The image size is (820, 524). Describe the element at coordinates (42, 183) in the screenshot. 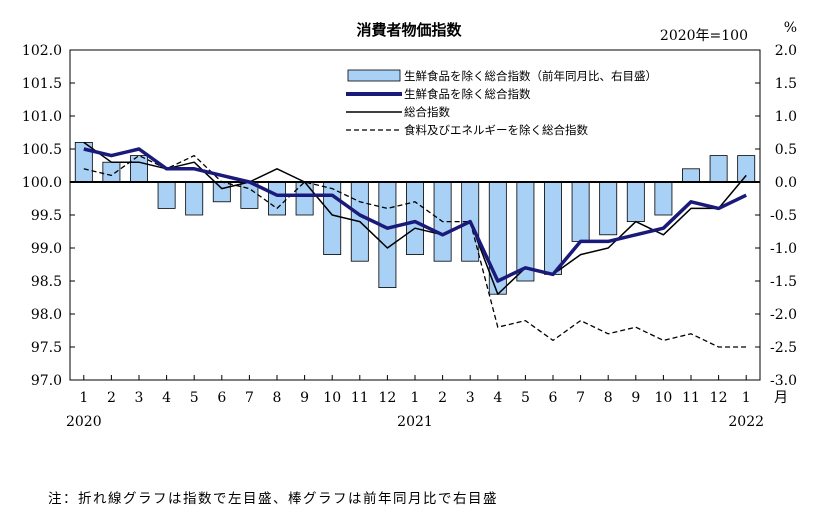

I see `left-tick-label: 100.0` at that location.